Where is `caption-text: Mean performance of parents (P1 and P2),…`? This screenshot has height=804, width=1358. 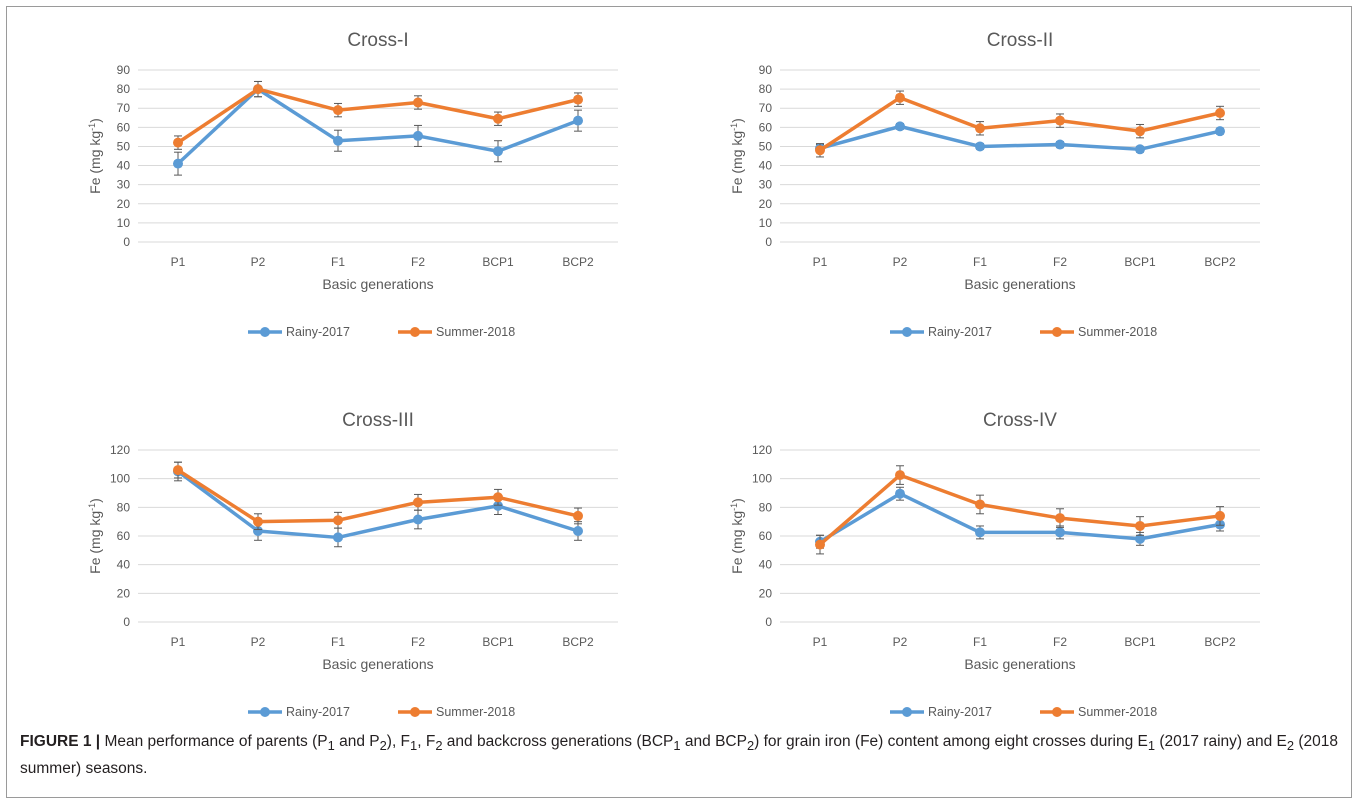 caption-text: Mean performance of parents (P1 and P2),… is located at coordinates (679, 755).